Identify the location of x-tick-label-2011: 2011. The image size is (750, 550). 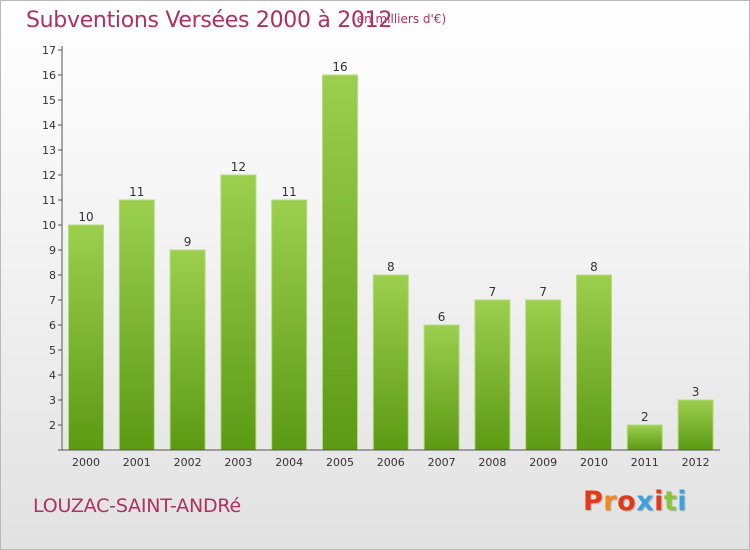
(645, 462).